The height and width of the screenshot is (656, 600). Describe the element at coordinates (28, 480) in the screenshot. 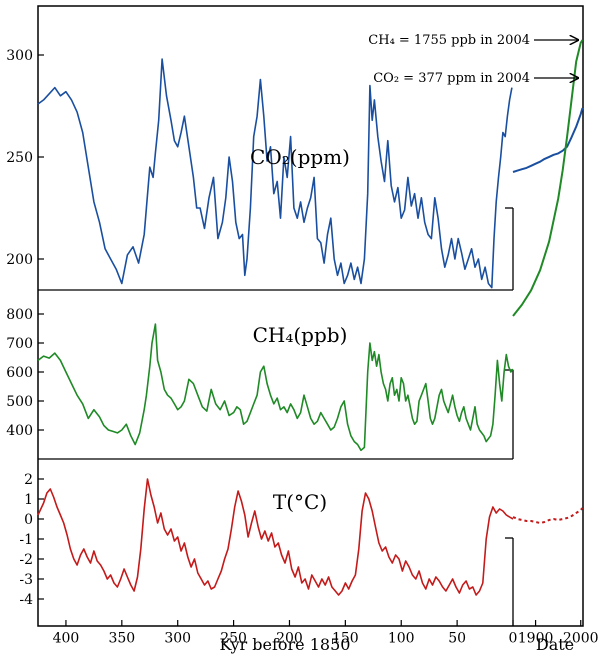

I see `temp-y-tick-label: 2` at that location.